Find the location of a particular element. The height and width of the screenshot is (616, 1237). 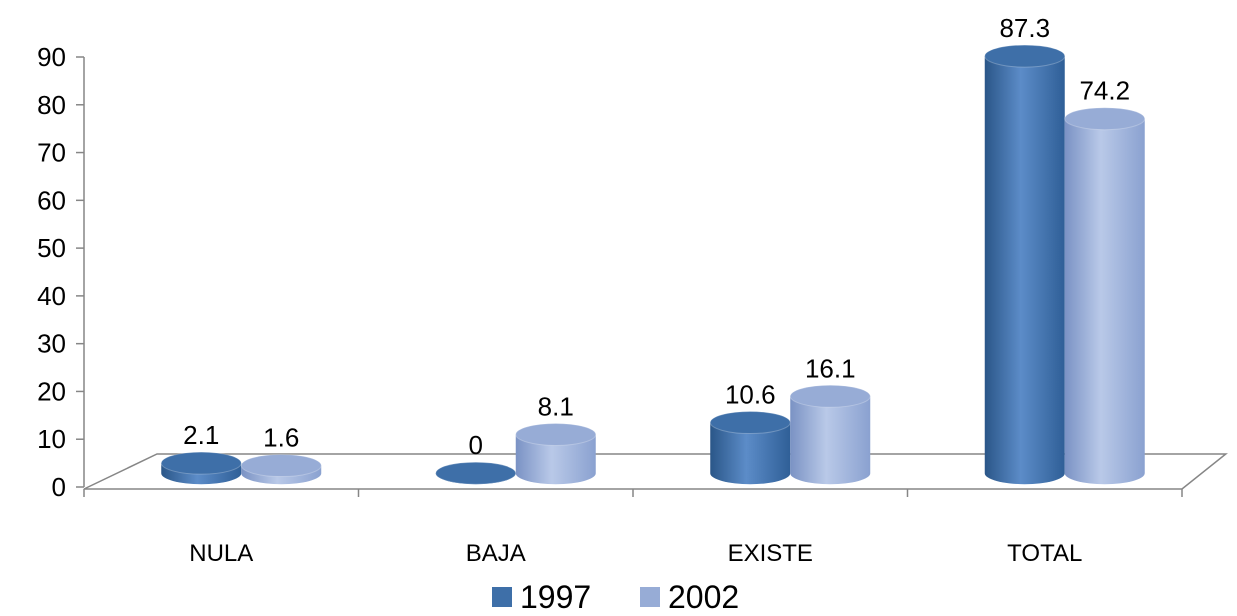

data-label: 0 is located at coordinates (476, 445).